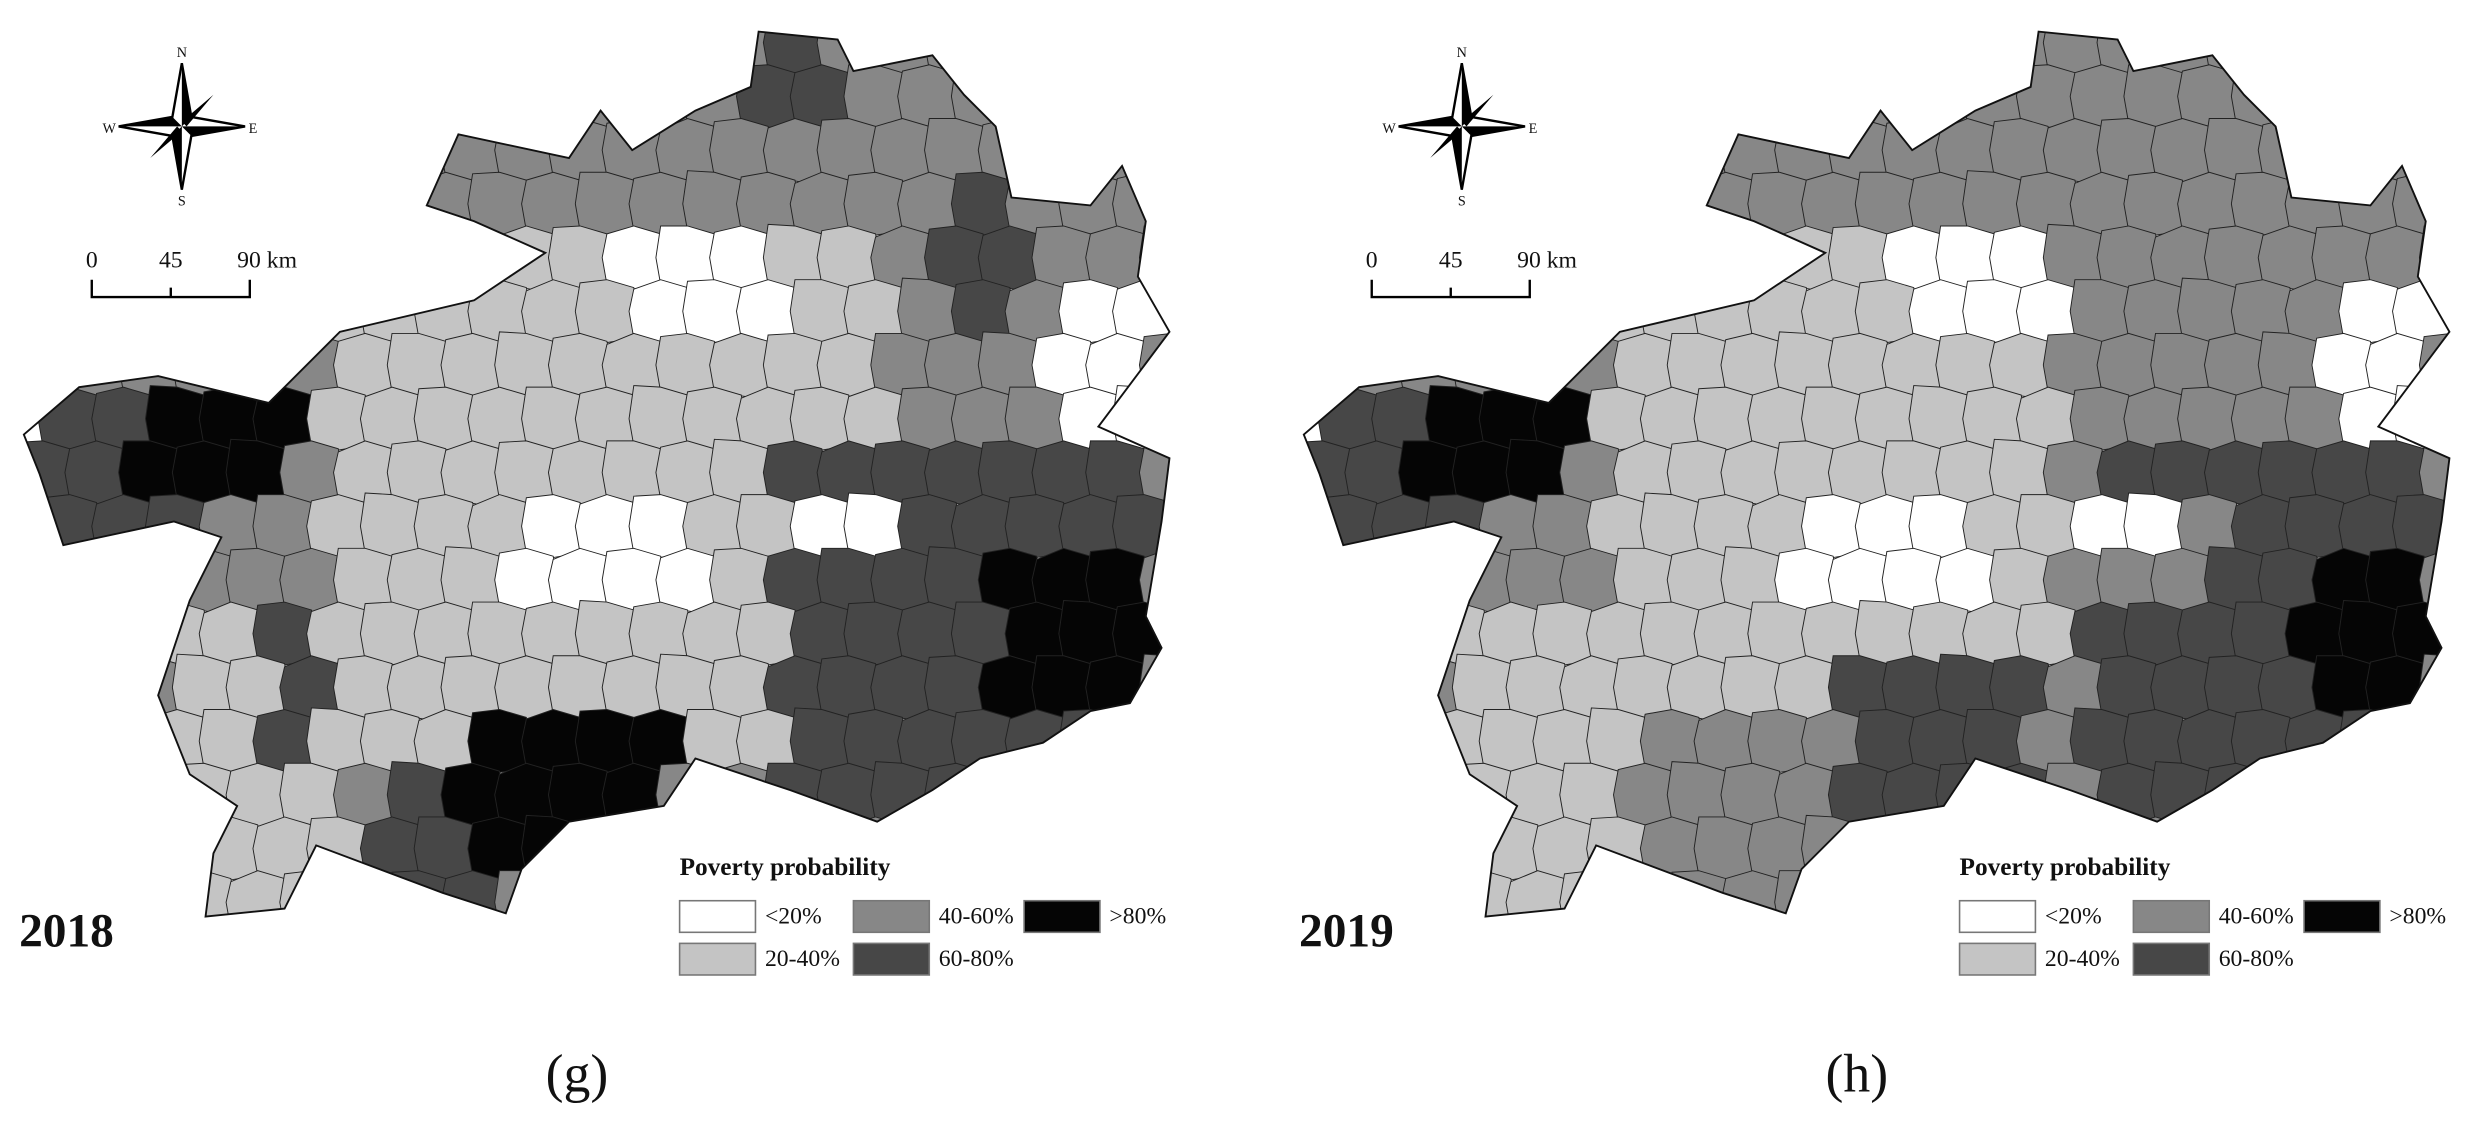  What do you see at coordinates (2082, 959) in the screenshot?
I see `legend-label: 20-40%` at bounding box center [2082, 959].